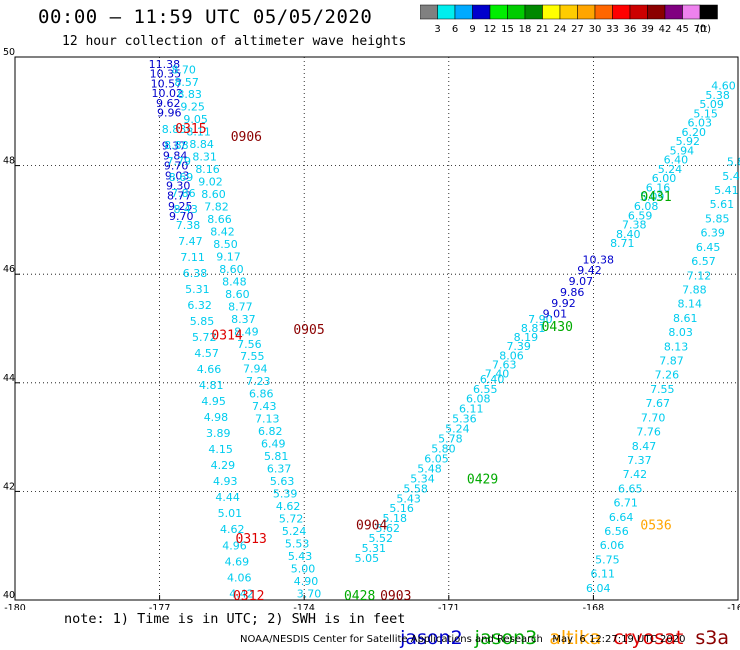 This screenshot has height=650, width=740. Describe the element at coordinates (276, 456) in the screenshot. I see `wave-height-point: 5.81` at that location.